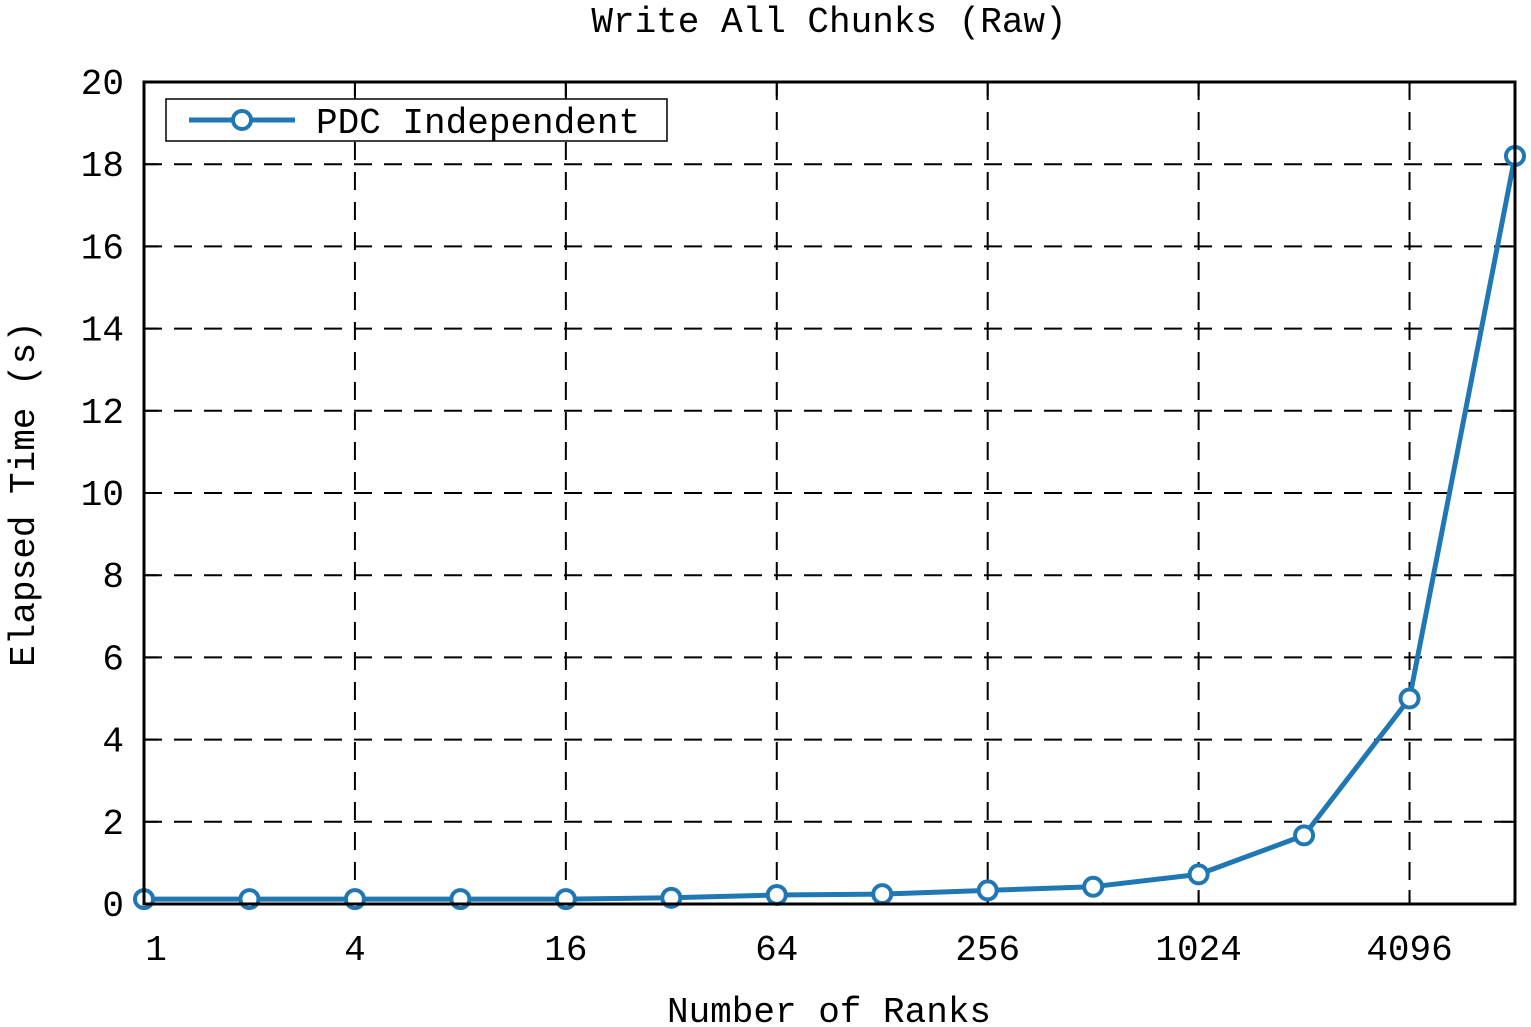 This screenshot has width=1531, height=1027. I want to click on chart-title: Write All Chunks (Raw), so click(828, 22).